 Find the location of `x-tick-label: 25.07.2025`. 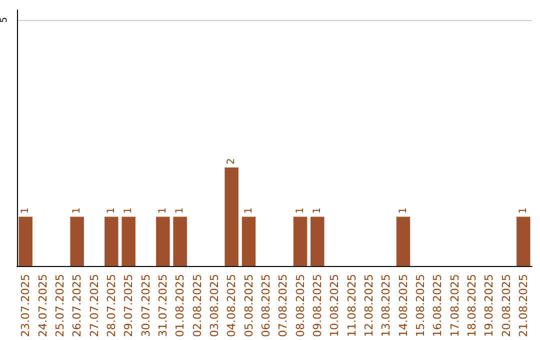

x-tick-label: 25.07.2025 is located at coordinates (59, 306).